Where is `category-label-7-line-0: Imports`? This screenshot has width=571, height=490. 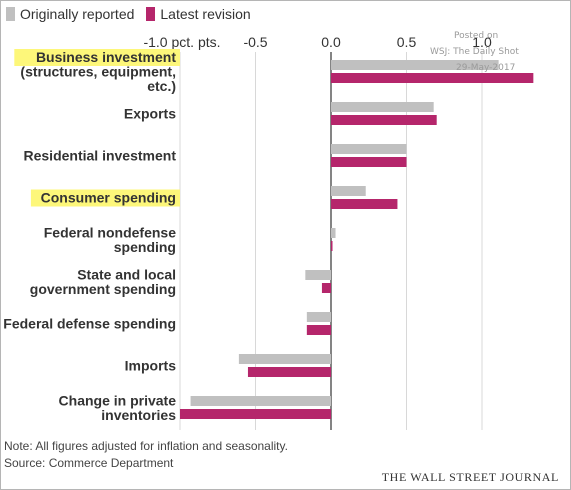
category-label-7-line-0: Imports is located at coordinates (151, 366).